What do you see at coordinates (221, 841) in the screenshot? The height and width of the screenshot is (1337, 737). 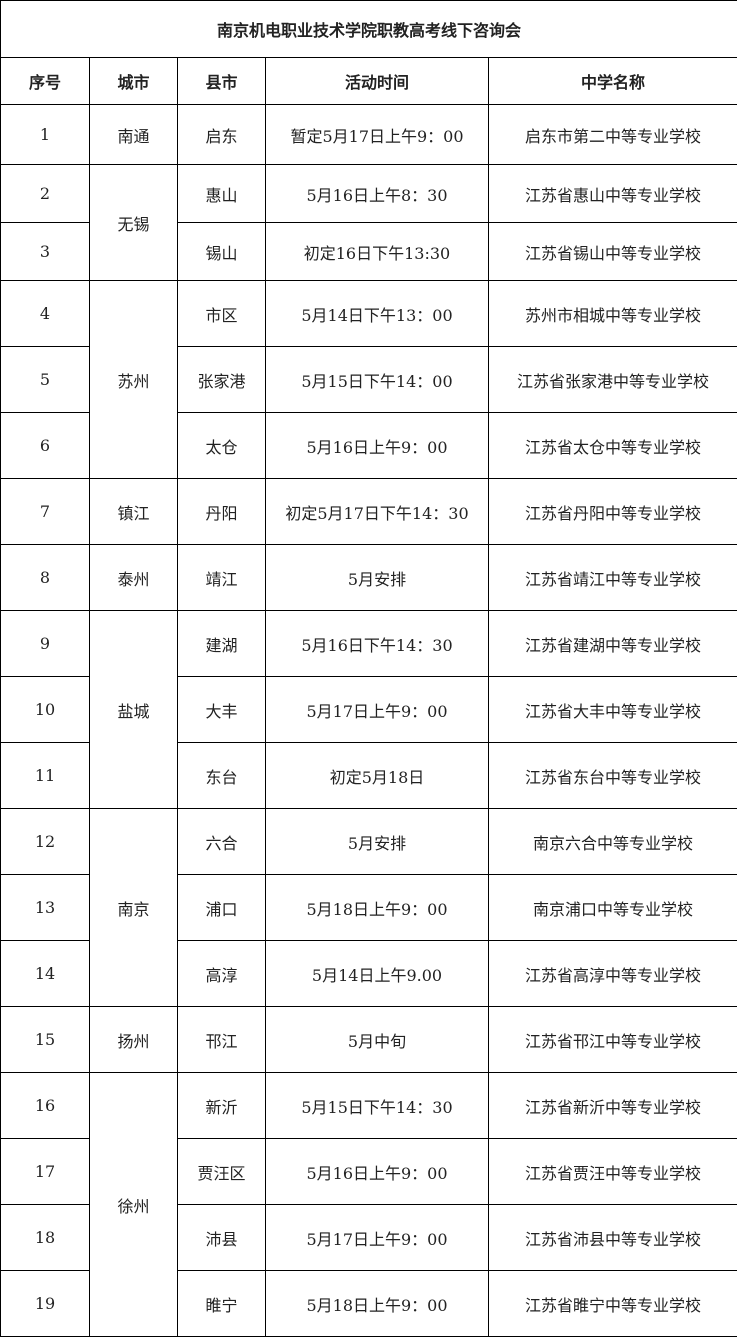 I see `county-cell: 六合` at bounding box center [221, 841].